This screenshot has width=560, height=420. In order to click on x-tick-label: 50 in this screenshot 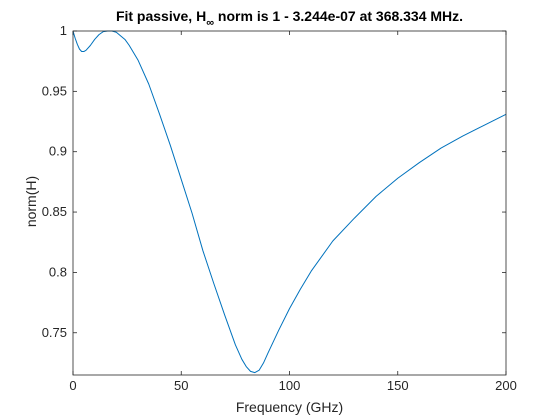, I will do `click(181, 385)`.